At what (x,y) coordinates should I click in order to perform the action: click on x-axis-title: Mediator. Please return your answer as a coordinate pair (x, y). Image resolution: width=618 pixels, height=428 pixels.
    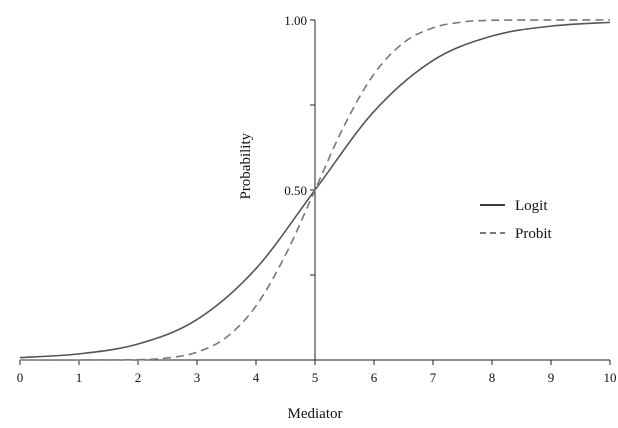
    Looking at the image, I should click on (315, 414).